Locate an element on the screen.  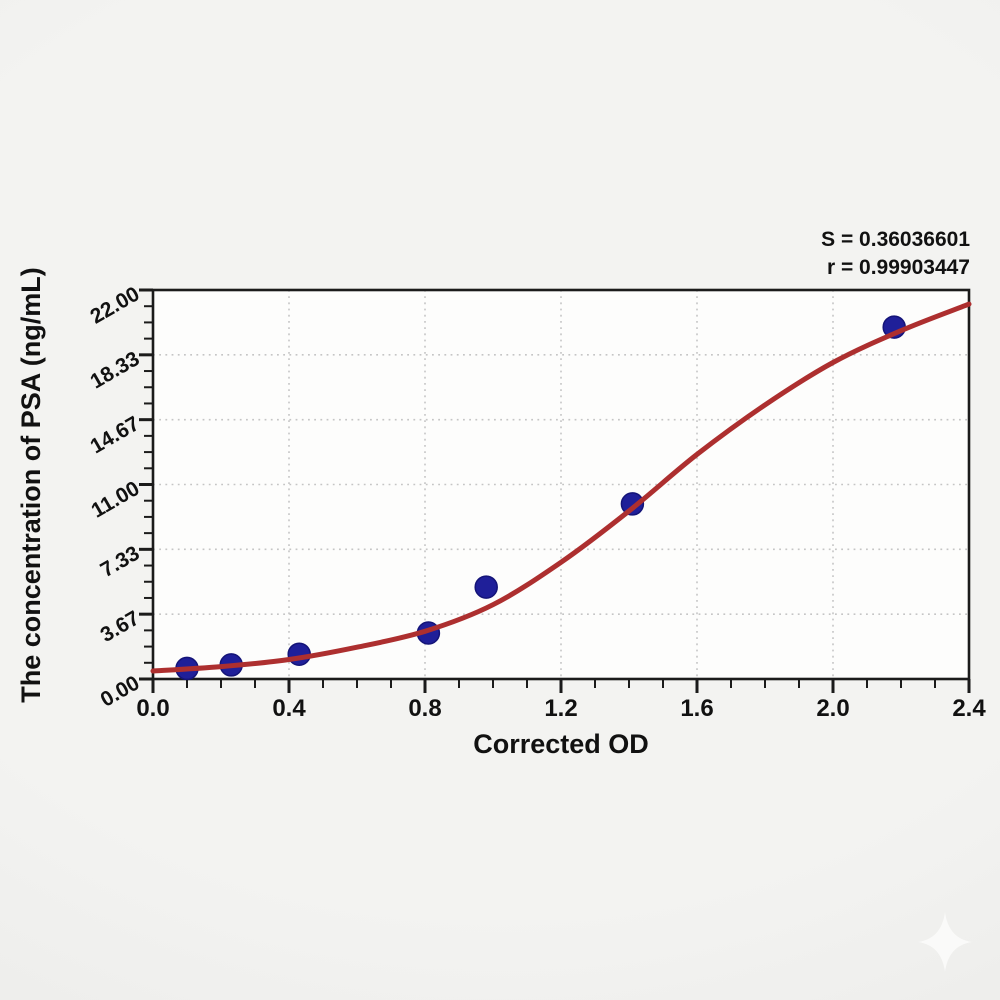
x-tick-label: 2.0 is located at coordinates (832, 708).